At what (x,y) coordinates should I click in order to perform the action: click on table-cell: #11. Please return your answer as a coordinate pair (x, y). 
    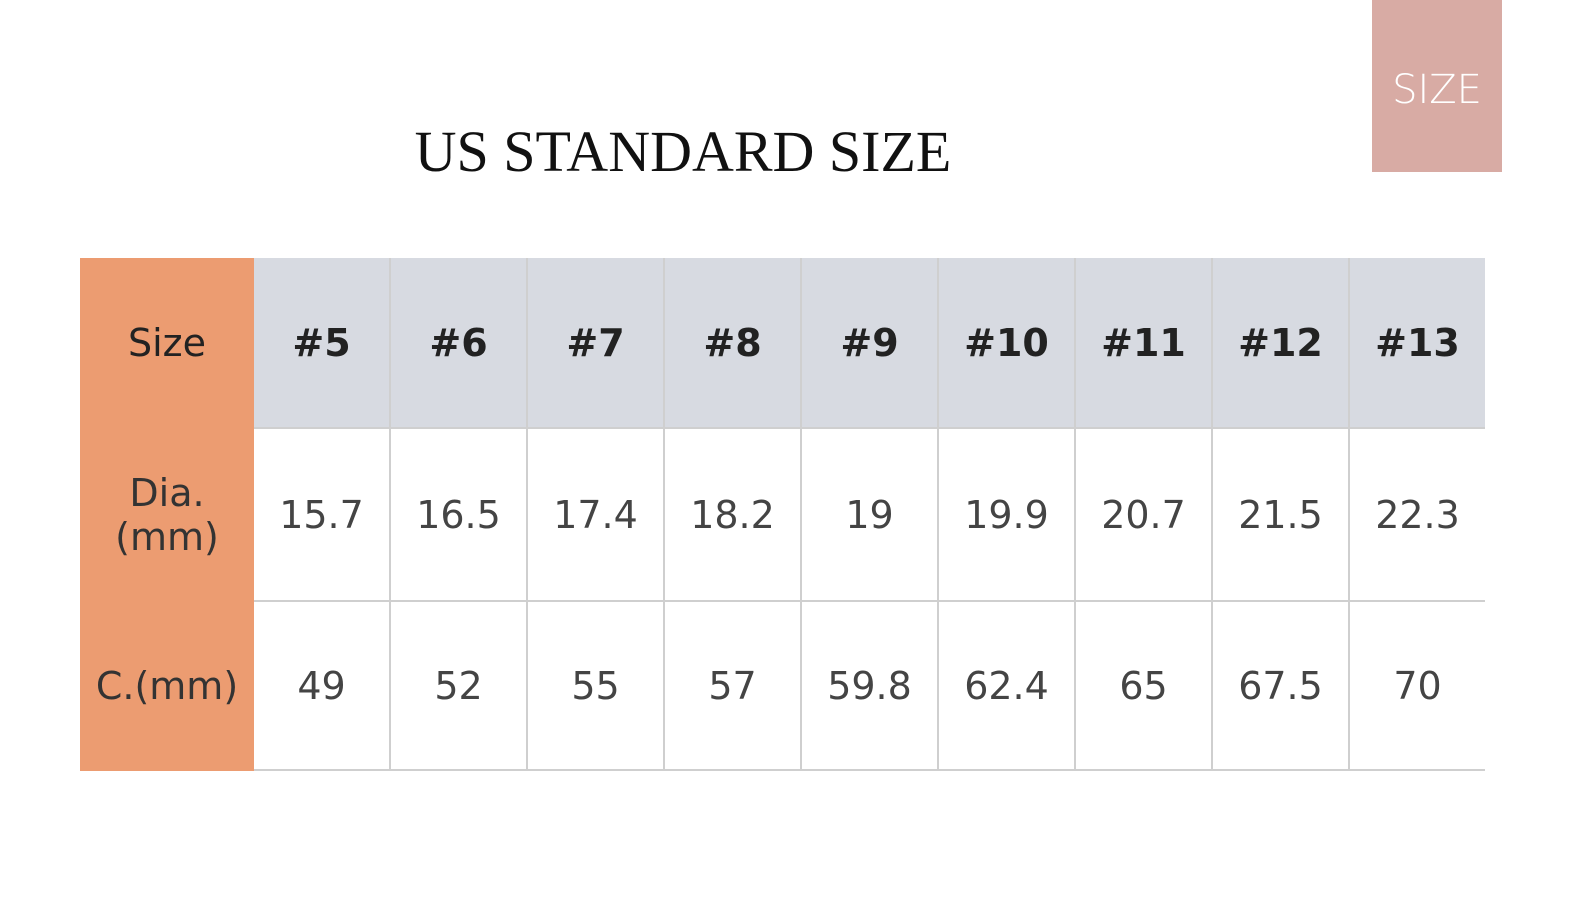
    Looking at the image, I should click on (1143, 343).